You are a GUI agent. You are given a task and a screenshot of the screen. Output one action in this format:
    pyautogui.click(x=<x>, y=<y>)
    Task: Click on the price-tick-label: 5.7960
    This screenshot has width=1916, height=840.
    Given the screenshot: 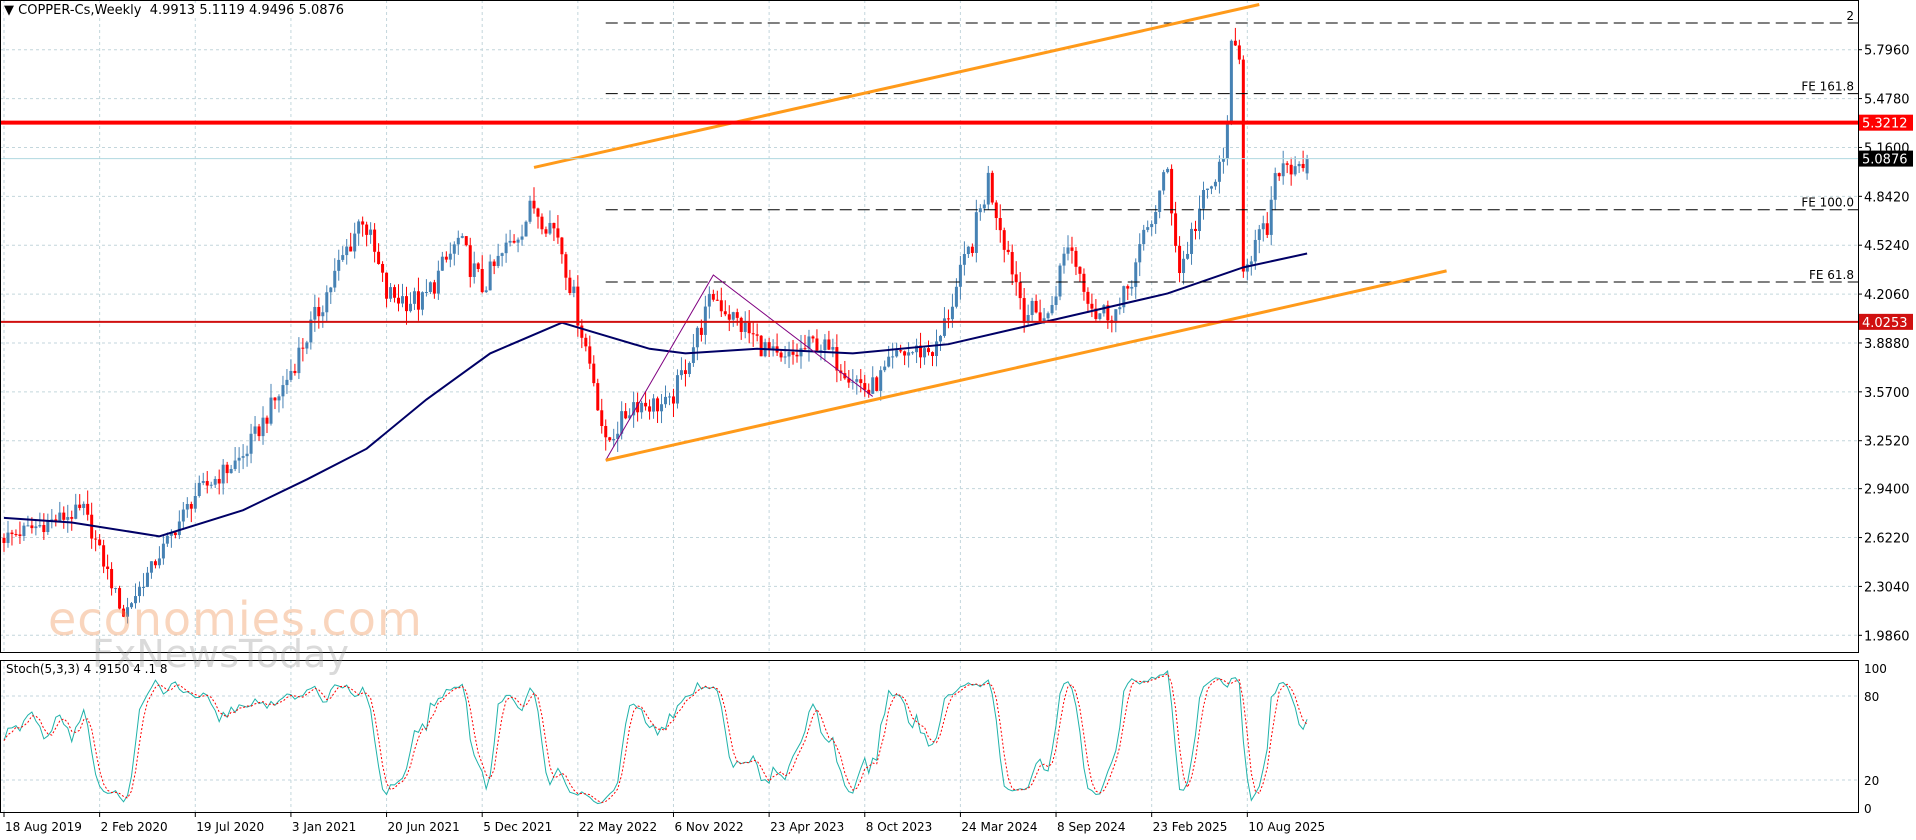 What is the action you would take?
    pyautogui.click(x=1887, y=51)
    